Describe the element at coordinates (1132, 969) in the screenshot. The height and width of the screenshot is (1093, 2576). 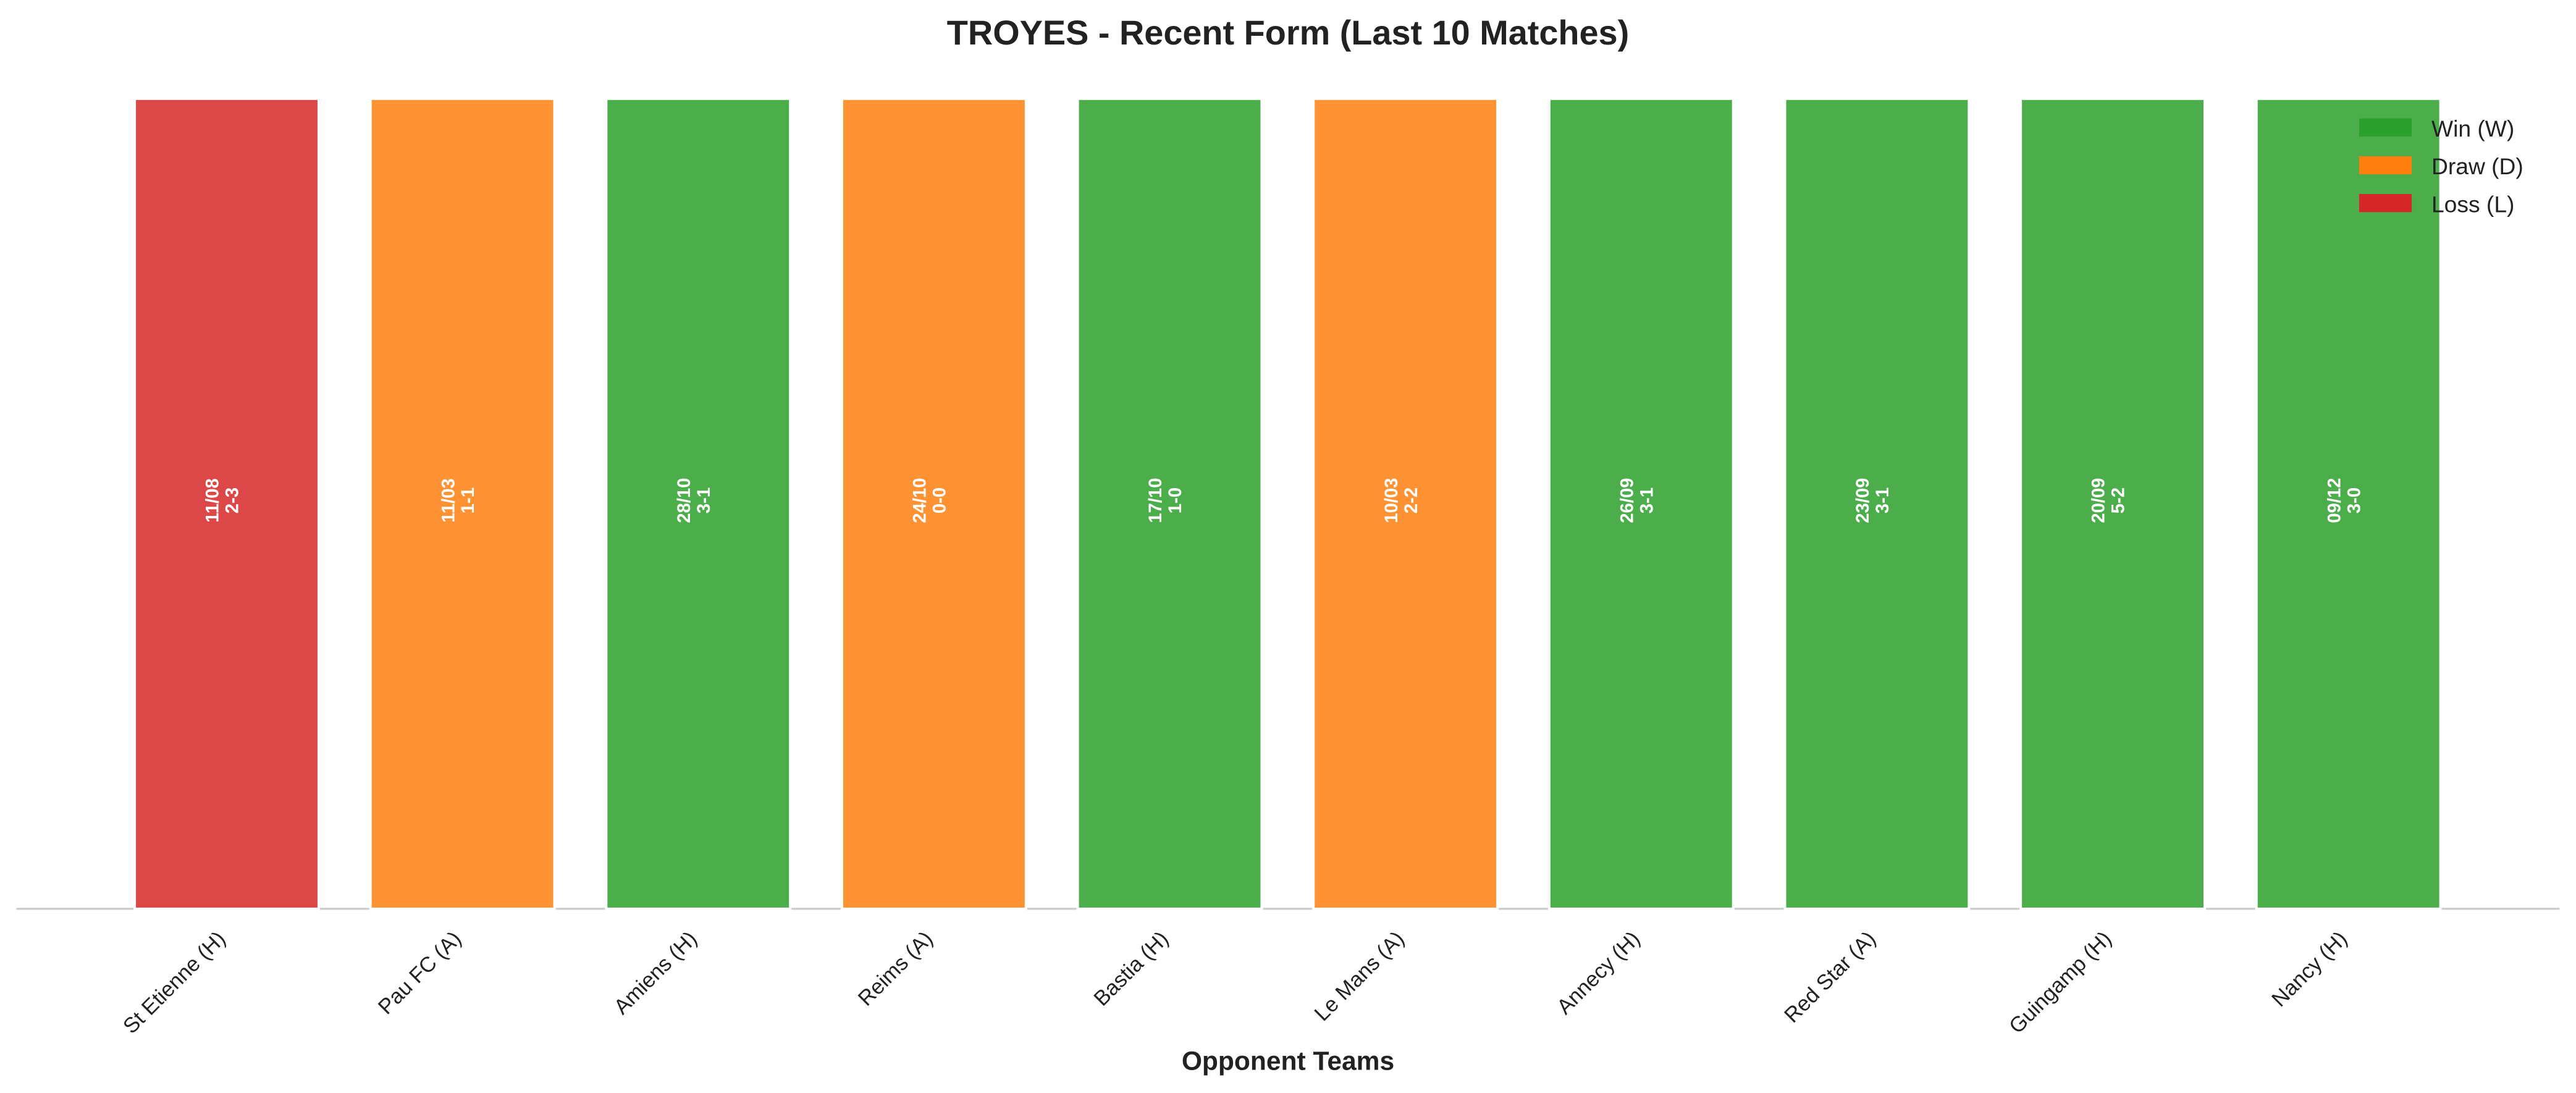
I see `x-tick-label: Bastia (H)` at that location.